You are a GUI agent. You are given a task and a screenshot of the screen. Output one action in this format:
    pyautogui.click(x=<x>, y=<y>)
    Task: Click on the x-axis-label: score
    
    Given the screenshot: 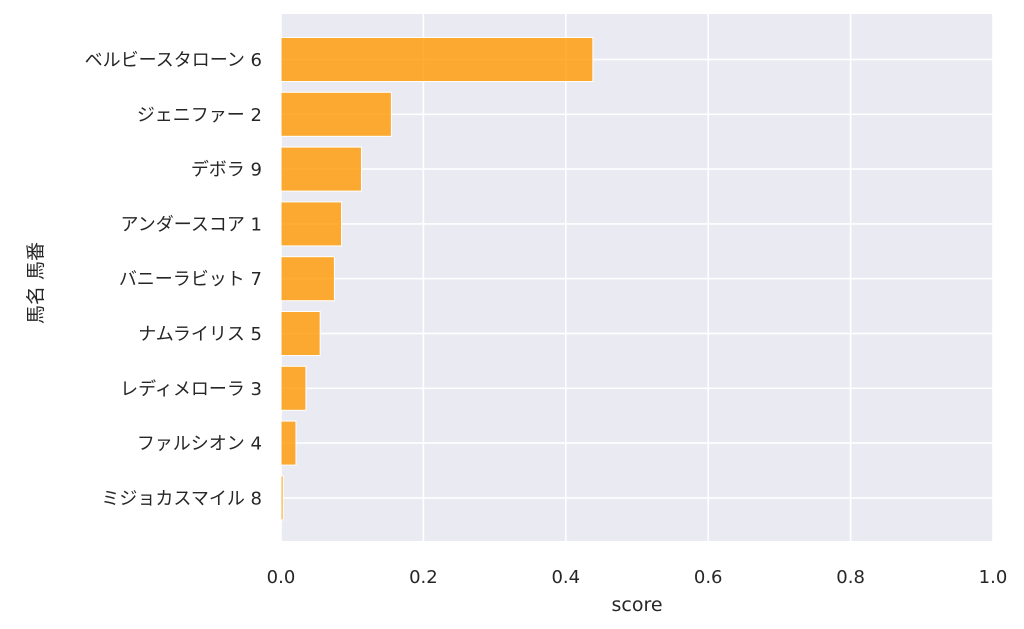 What is the action you would take?
    pyautogui.click(x=636, y=605)
    